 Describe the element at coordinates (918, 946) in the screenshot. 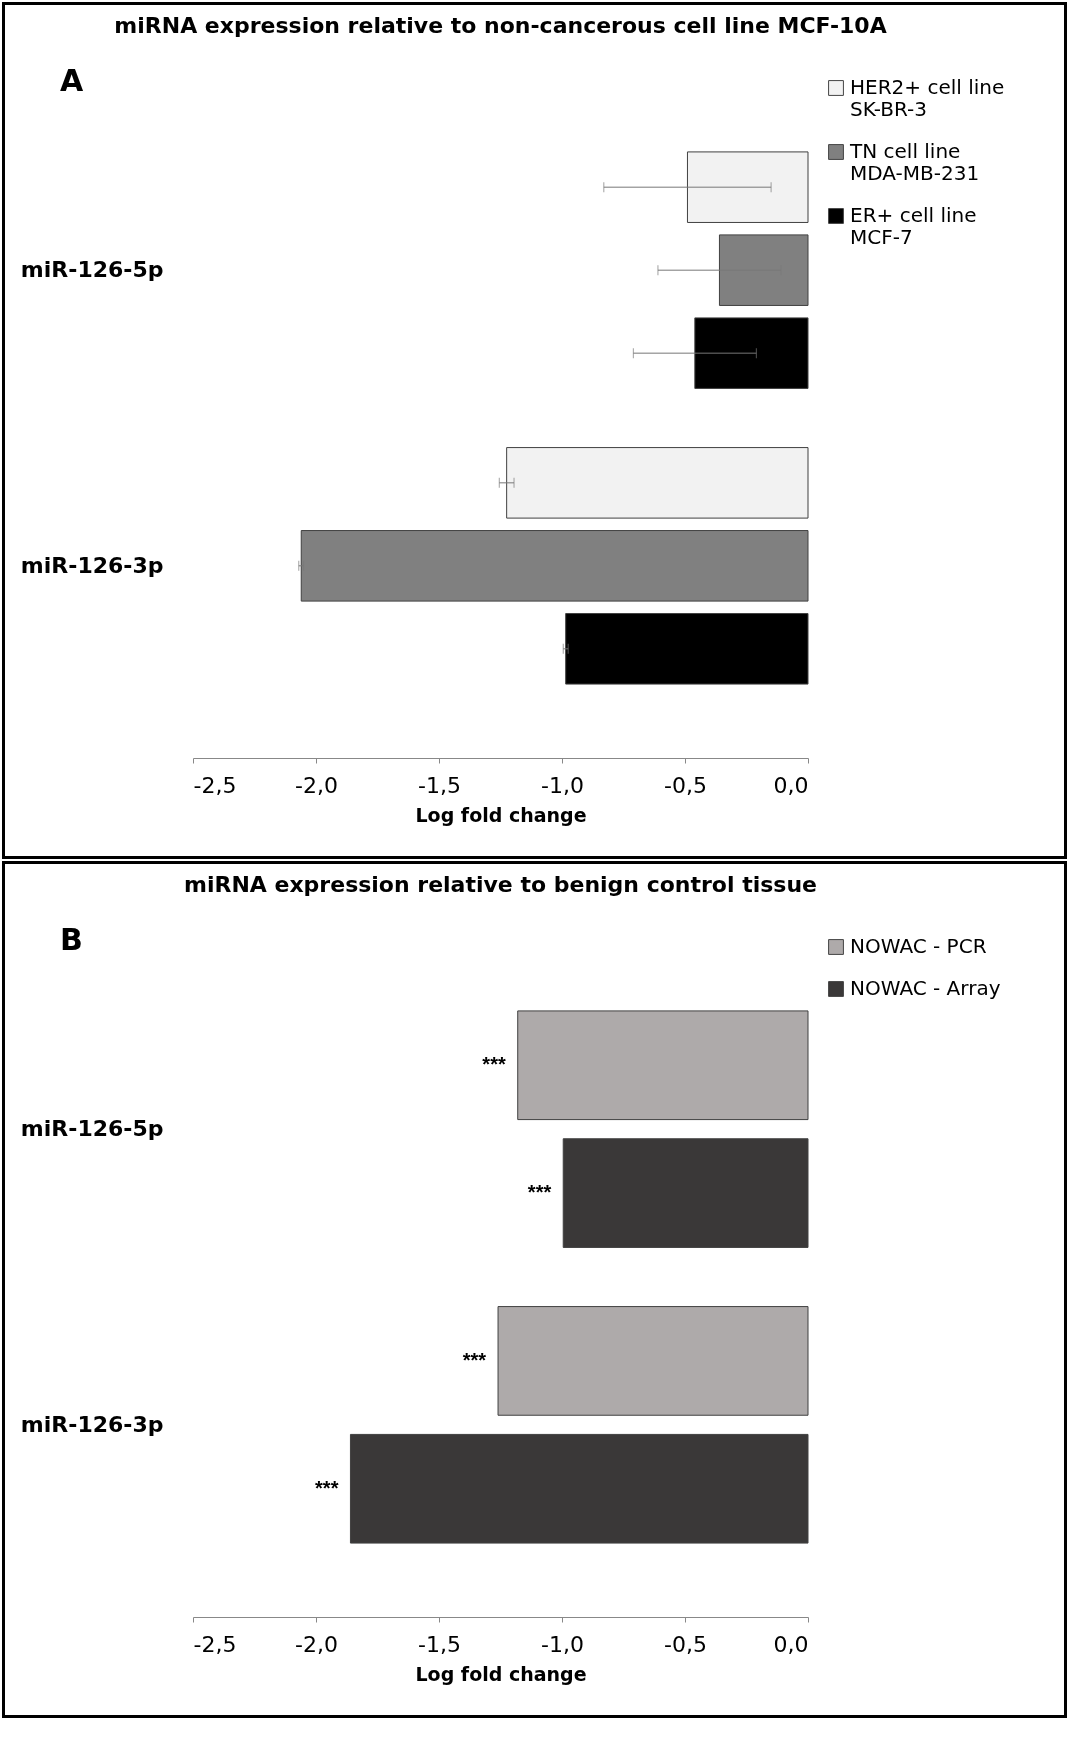

I see `legend-label: NOWAC - PCR` at that location.